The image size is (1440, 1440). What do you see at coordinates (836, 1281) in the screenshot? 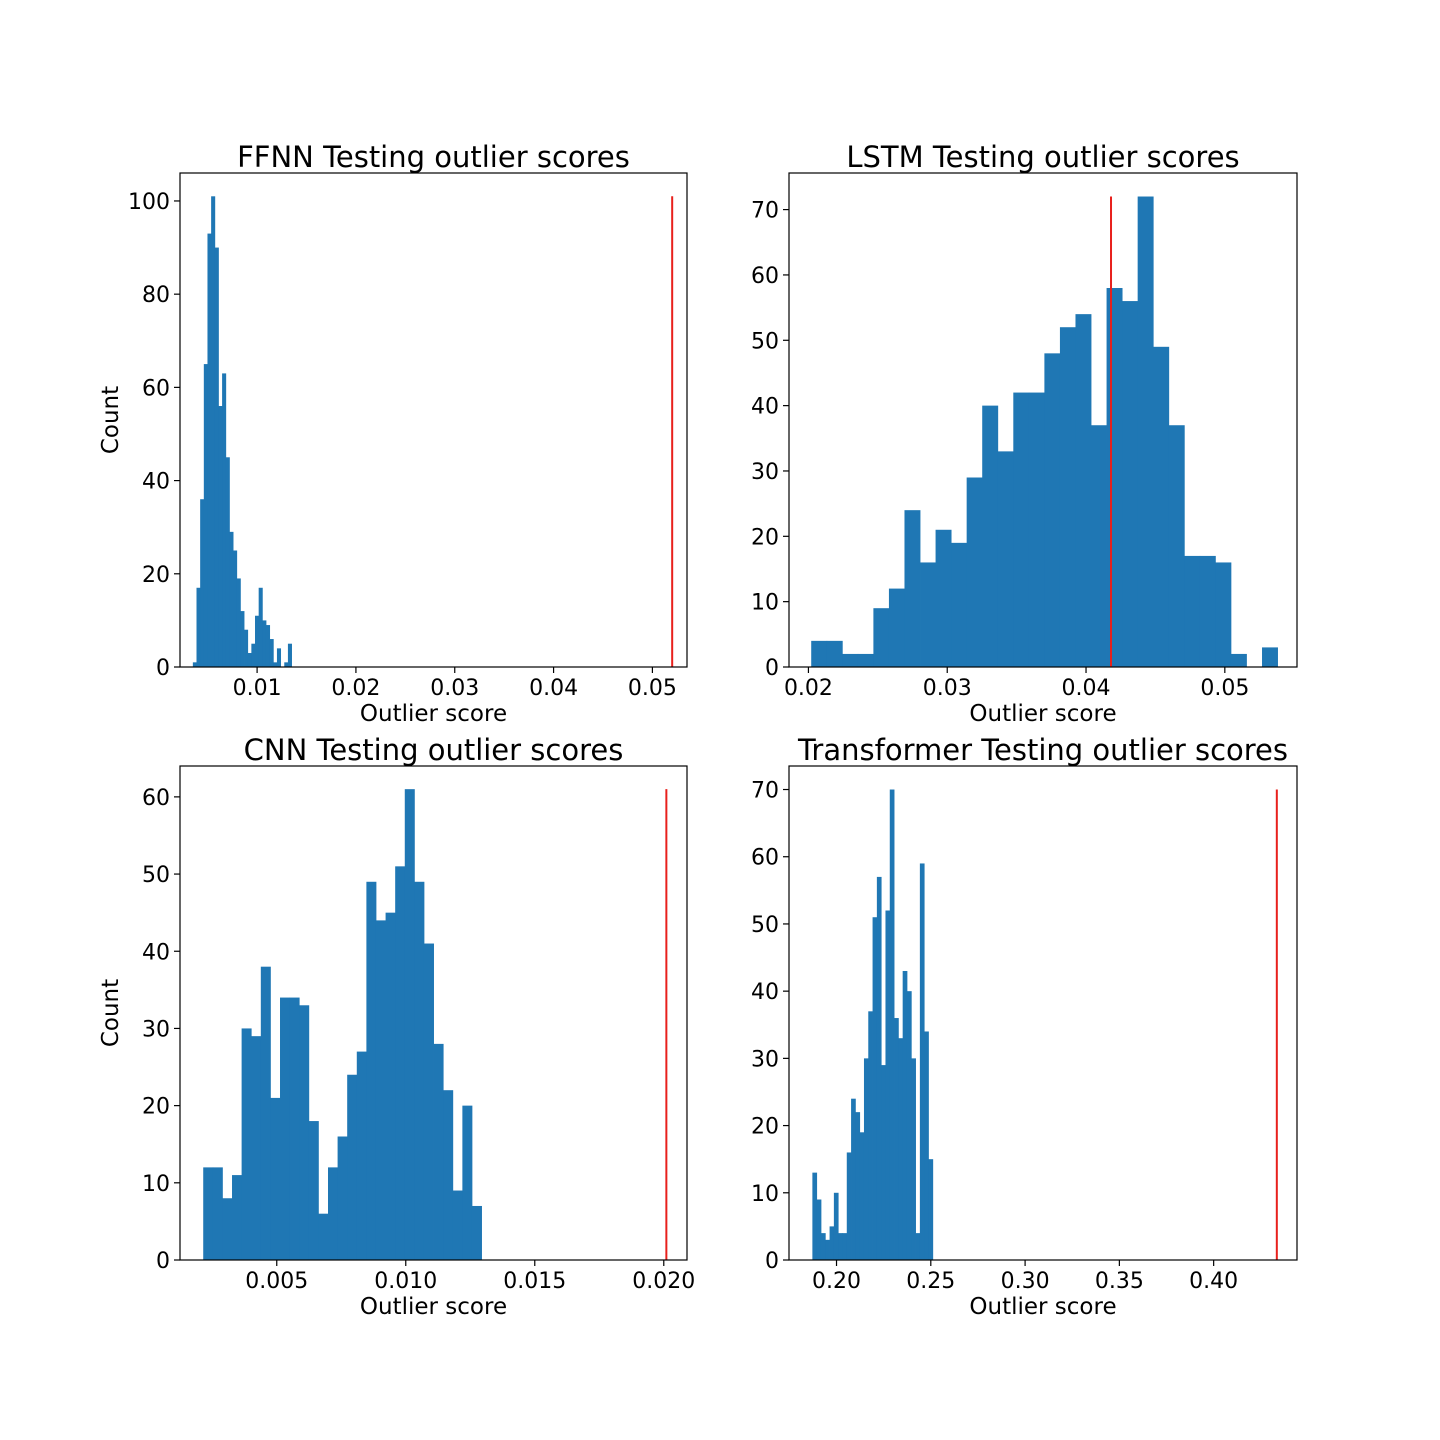
I see `x-tick-label: 0.20` at bounding box center [836, 1281].